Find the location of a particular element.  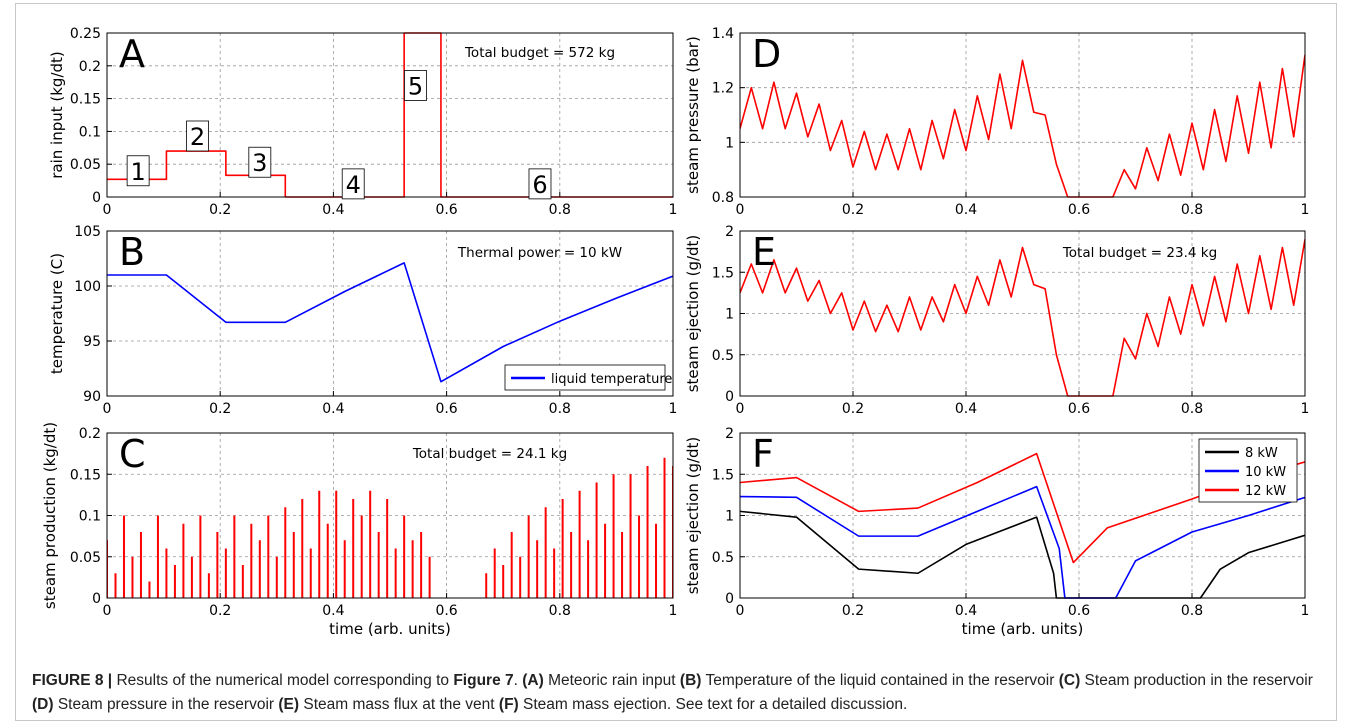

y-tick-label: 105 is located at coordinates (87, 232).